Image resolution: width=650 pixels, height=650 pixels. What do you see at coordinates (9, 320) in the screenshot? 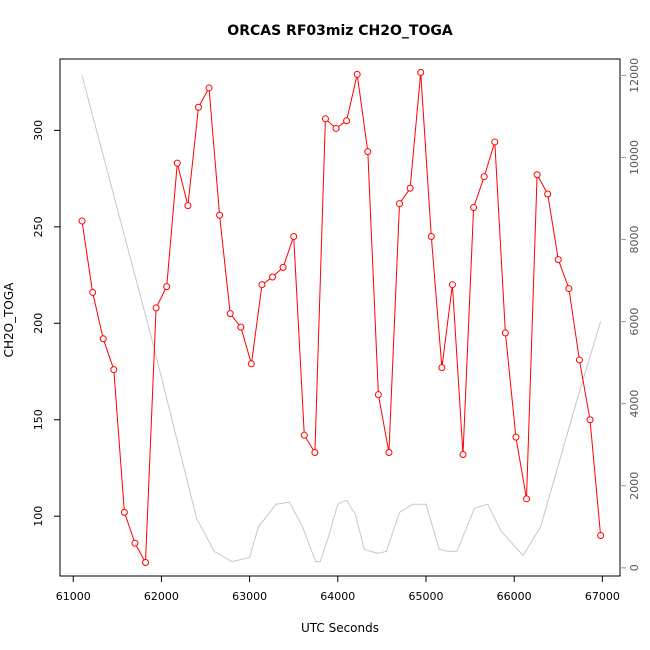
I see `y-axis-label: CH2O_TOGA` at bounding box center [9, 320].